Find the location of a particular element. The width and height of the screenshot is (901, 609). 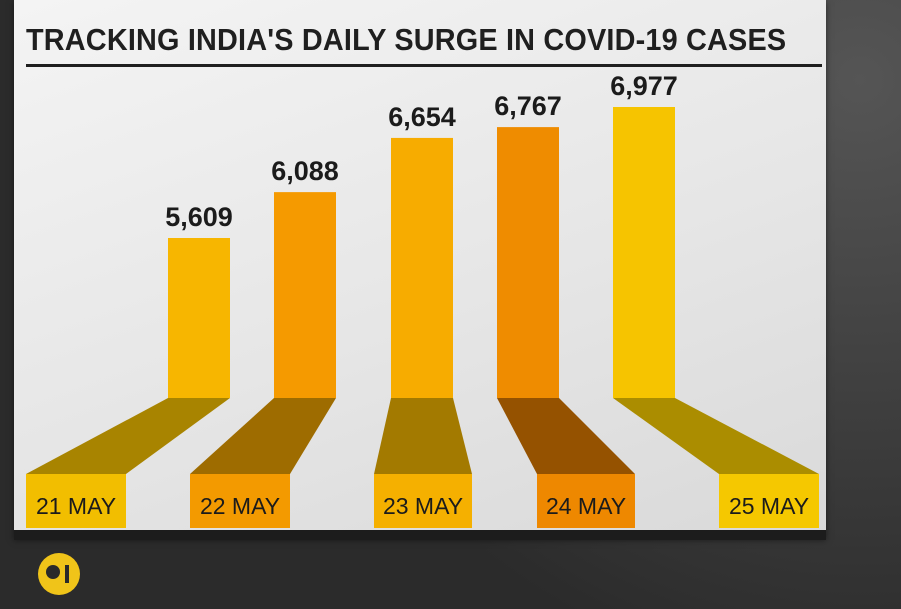

category-label-5: 25 MAY is located at coordinates (769, 506).